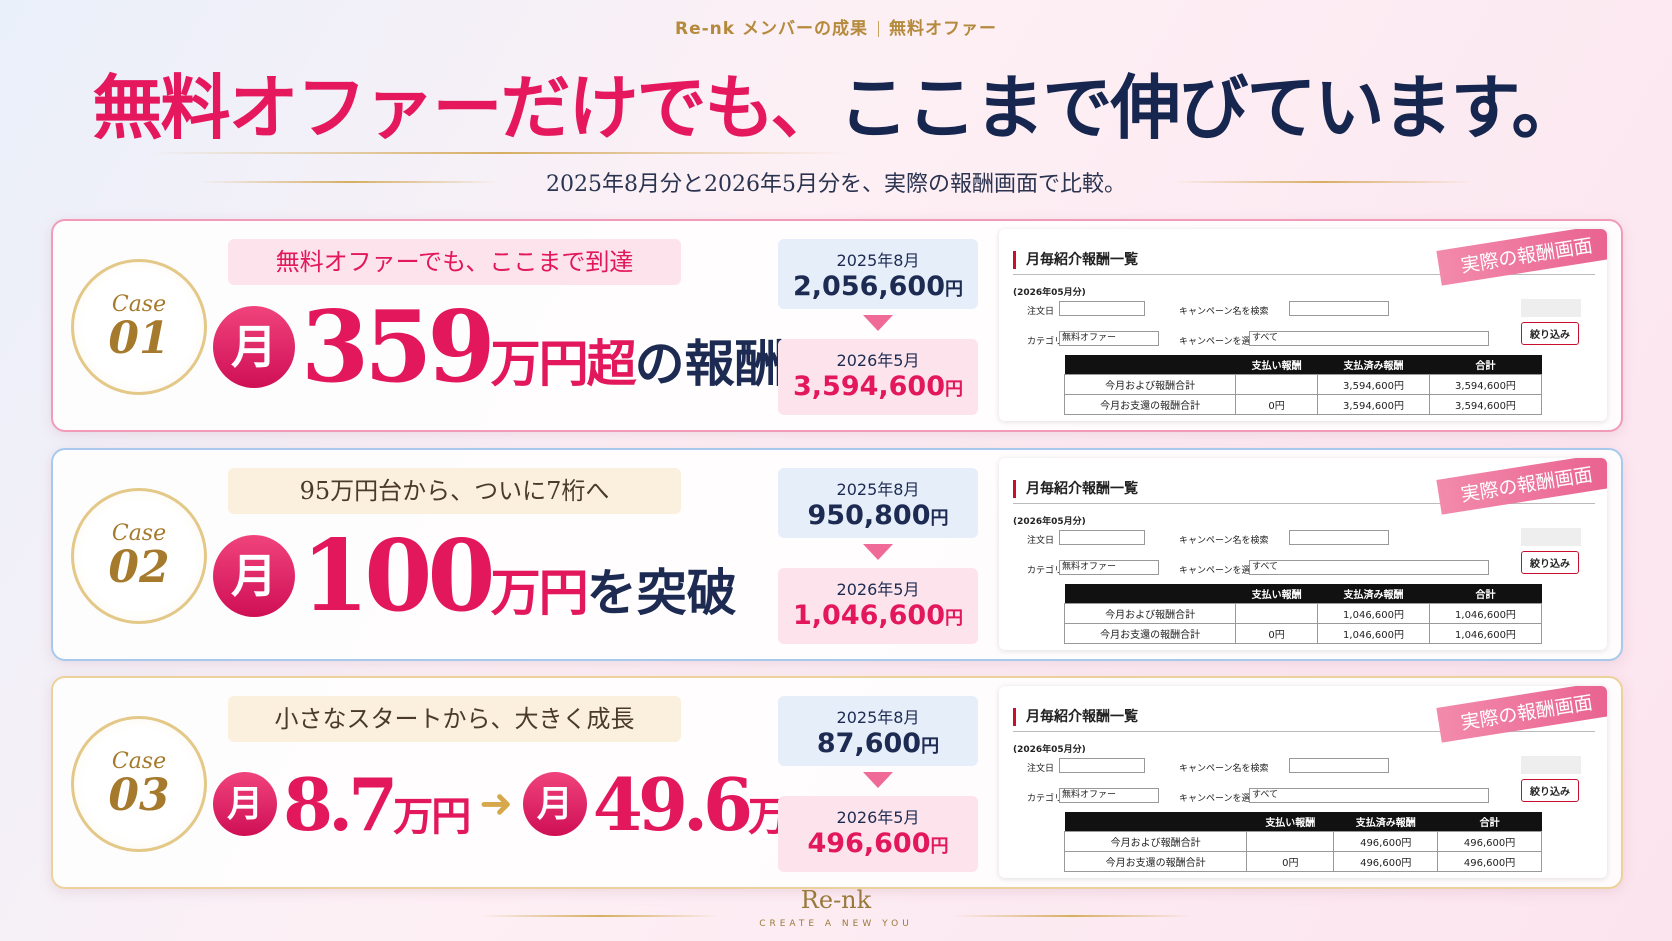 This screenshot has width=1672, height=941. I want to click on panel-badge: 実際の報酬画面, so click(1521, 714).